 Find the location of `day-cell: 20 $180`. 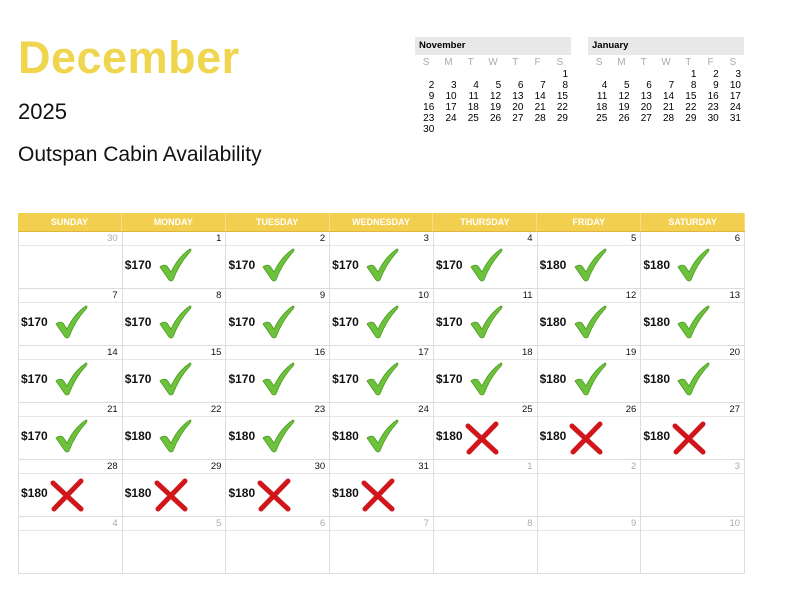

day-cell: 20 $180 is located at coordinates (693, 374).